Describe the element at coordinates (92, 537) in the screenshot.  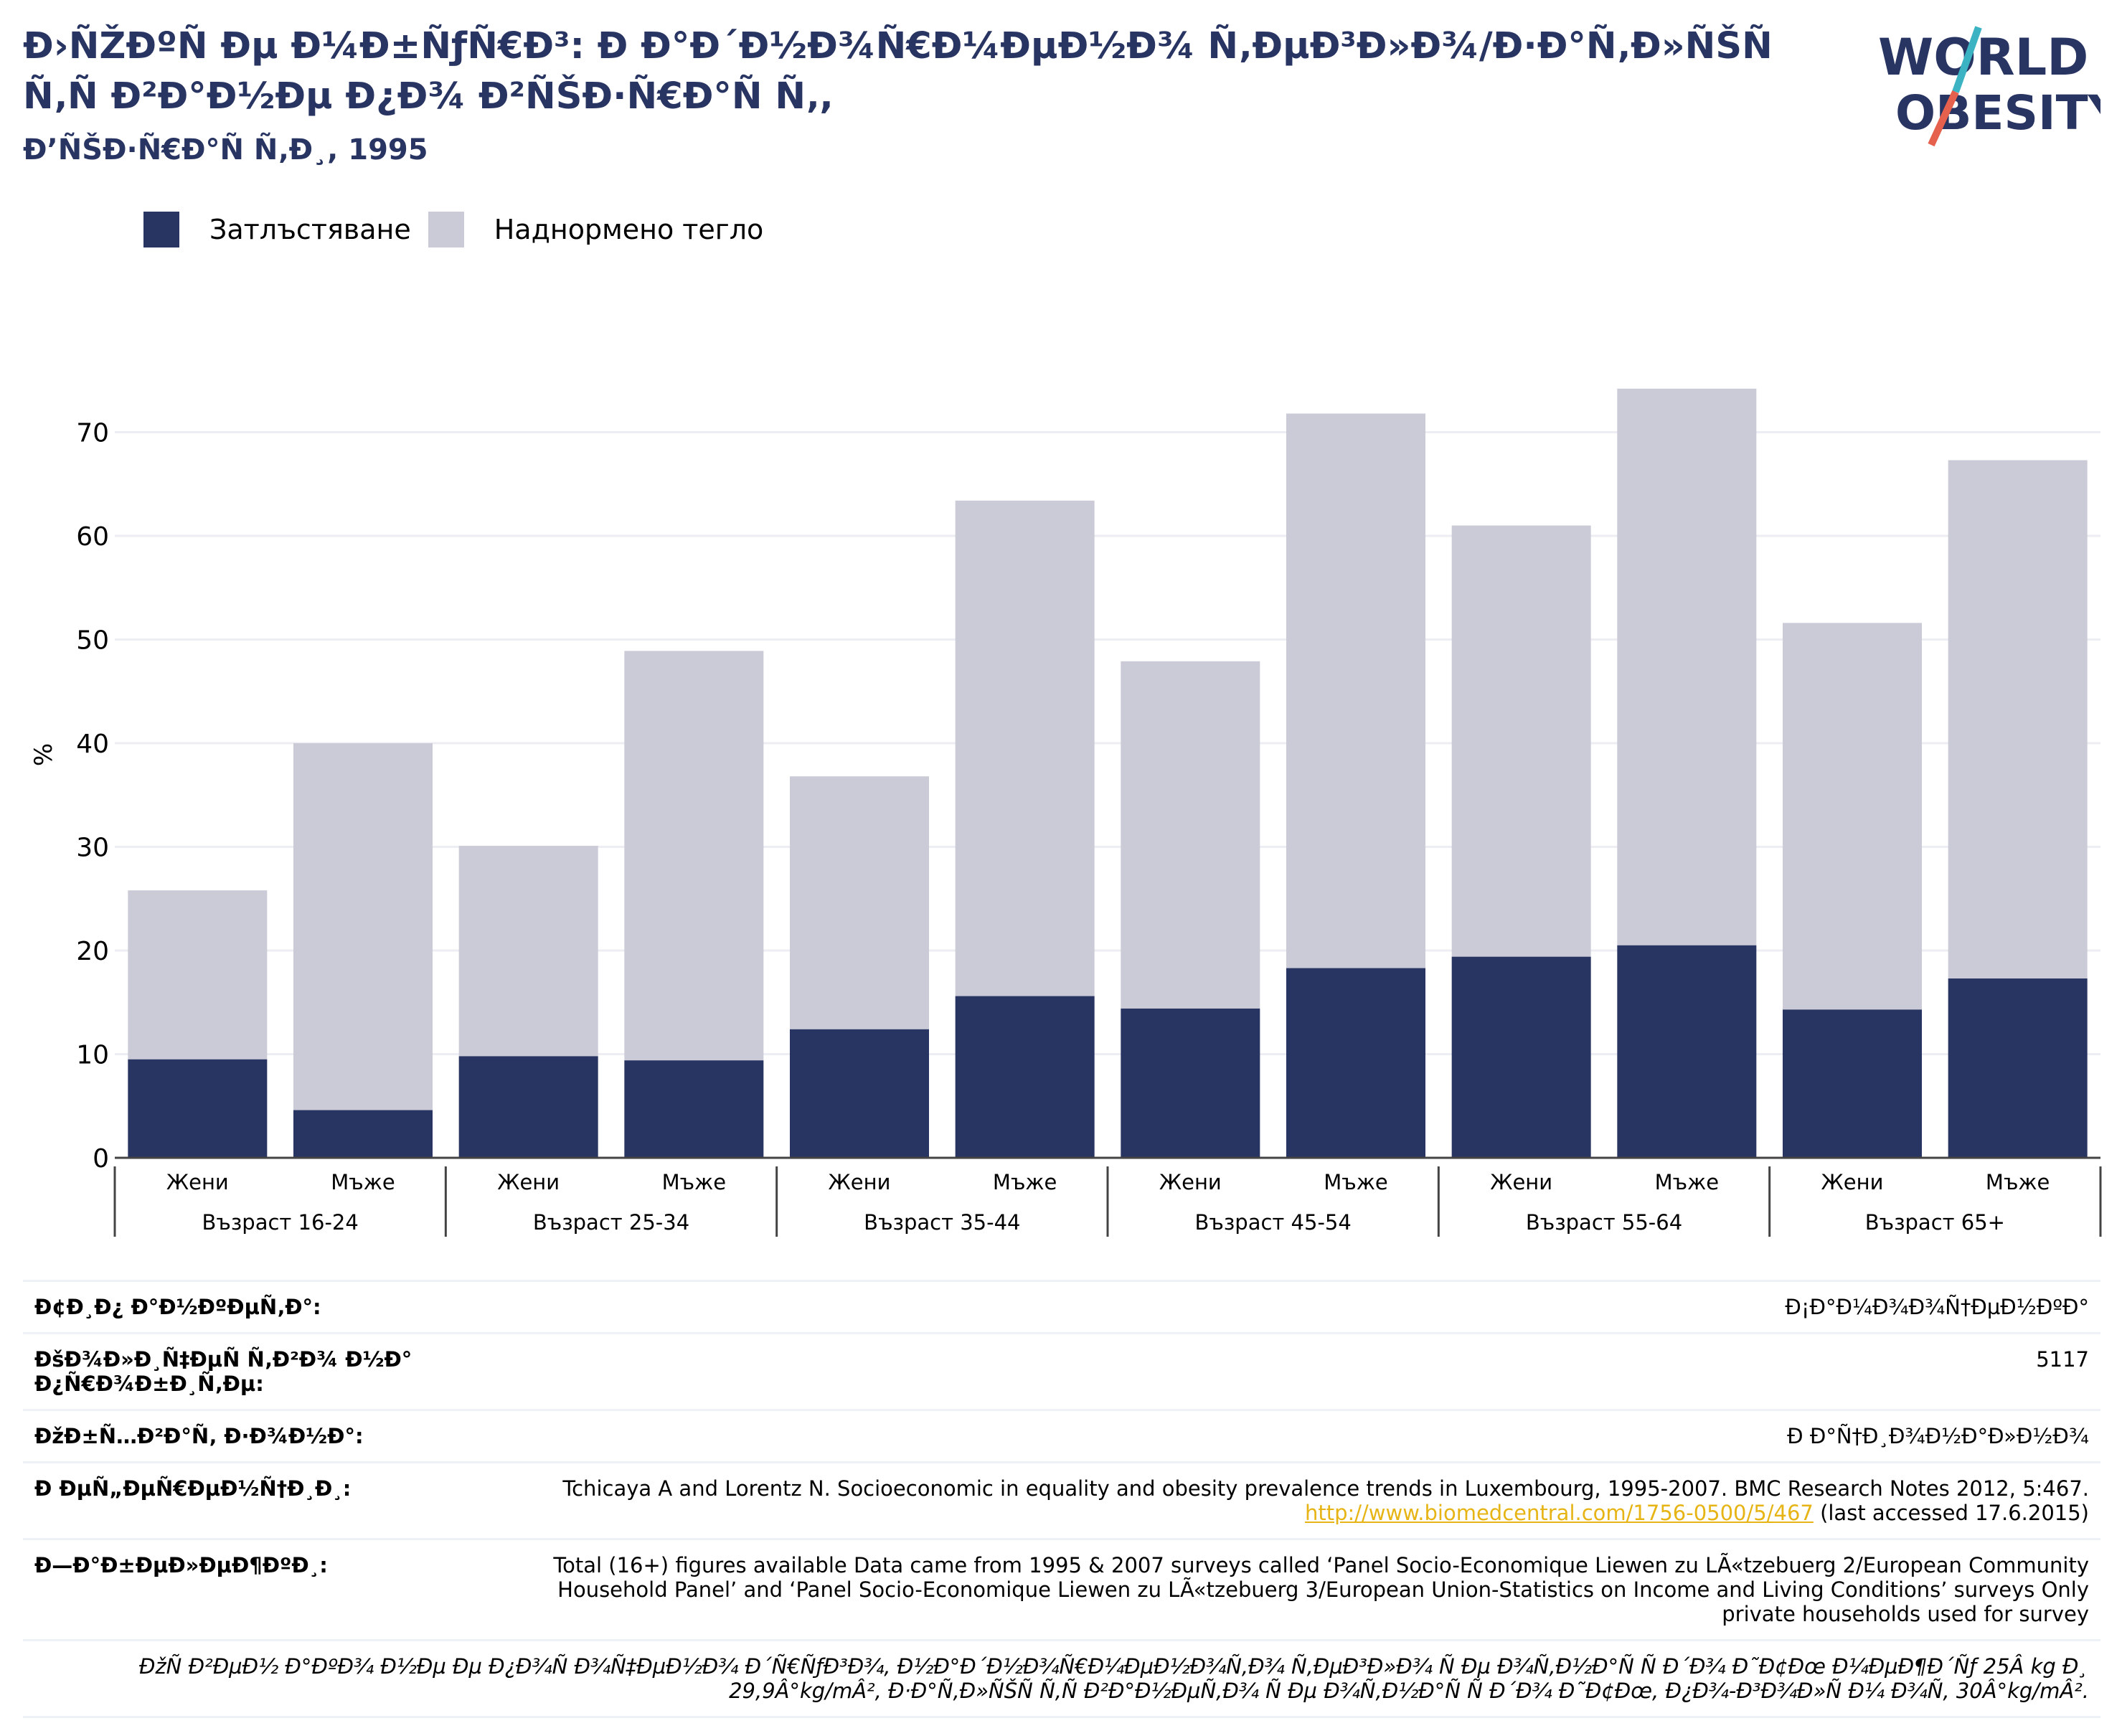
I see `y-tick-label: 60` at that location.